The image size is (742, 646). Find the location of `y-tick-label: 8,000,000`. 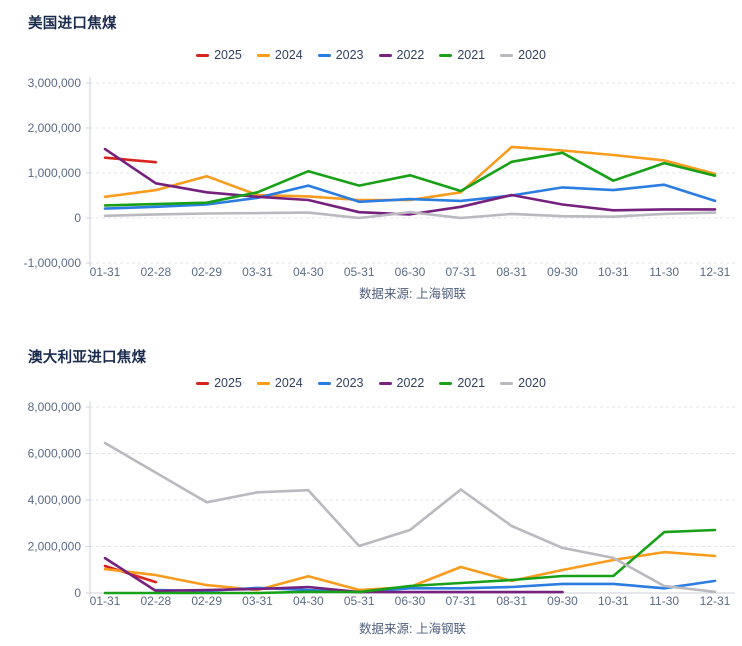

y-tick-label: 8,000,000 is located at coordinates (55, 407).